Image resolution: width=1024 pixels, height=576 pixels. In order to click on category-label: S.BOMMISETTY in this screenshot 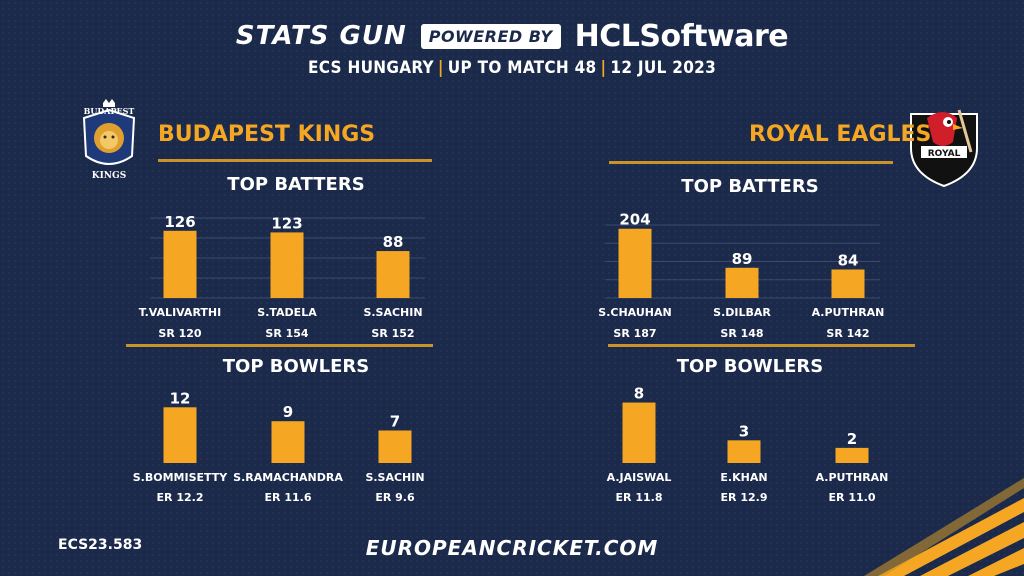, I will do `click(181, 477)`.